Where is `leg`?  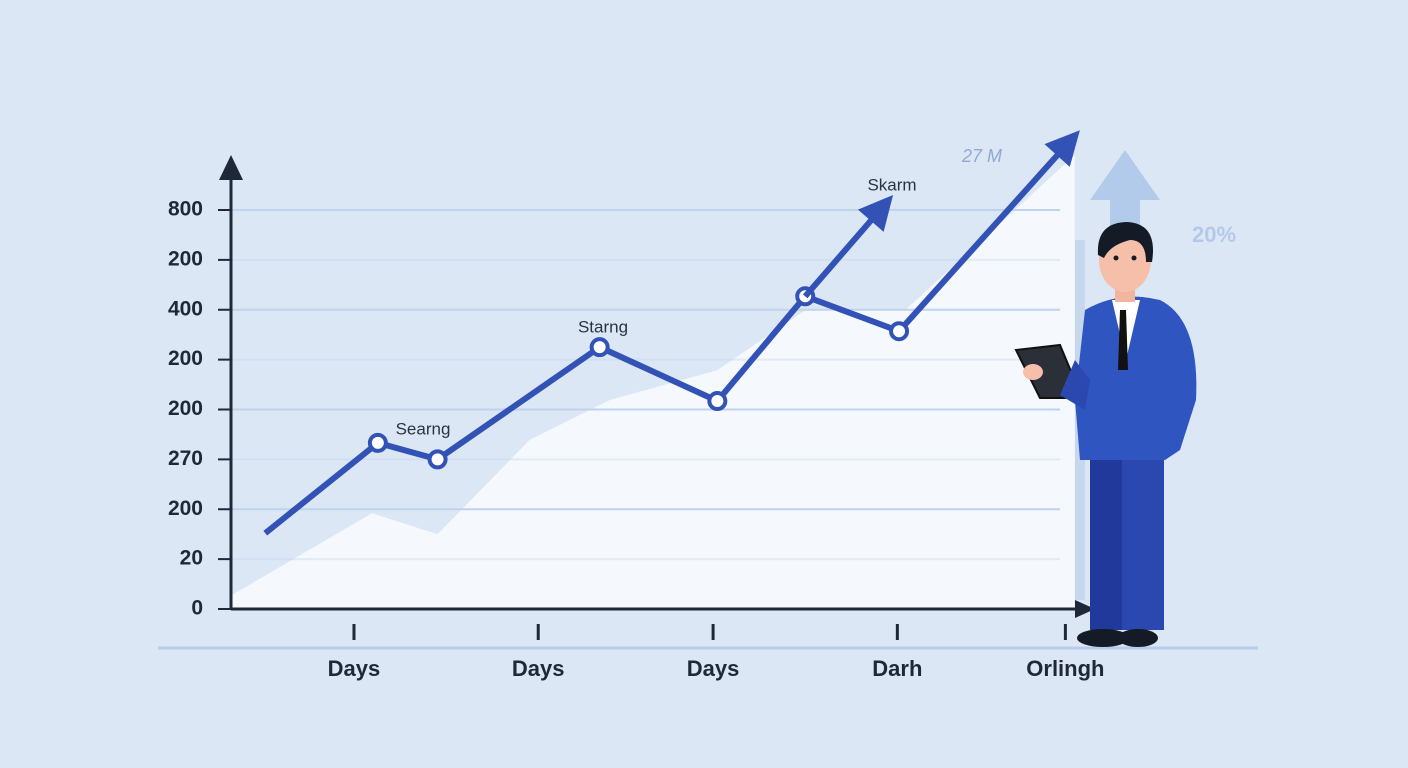 leg is located at coordinates (1143, 540).